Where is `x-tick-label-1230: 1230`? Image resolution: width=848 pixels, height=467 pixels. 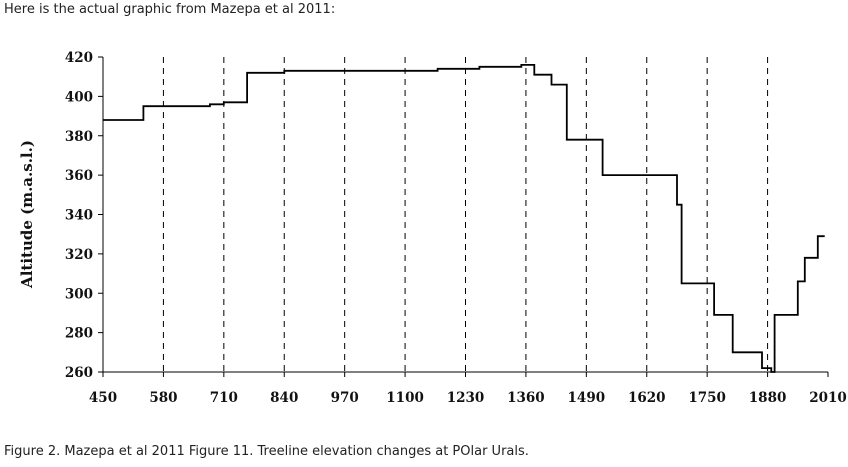
x-tick-label-1230: 1230 is located at coordinates (466, 398).